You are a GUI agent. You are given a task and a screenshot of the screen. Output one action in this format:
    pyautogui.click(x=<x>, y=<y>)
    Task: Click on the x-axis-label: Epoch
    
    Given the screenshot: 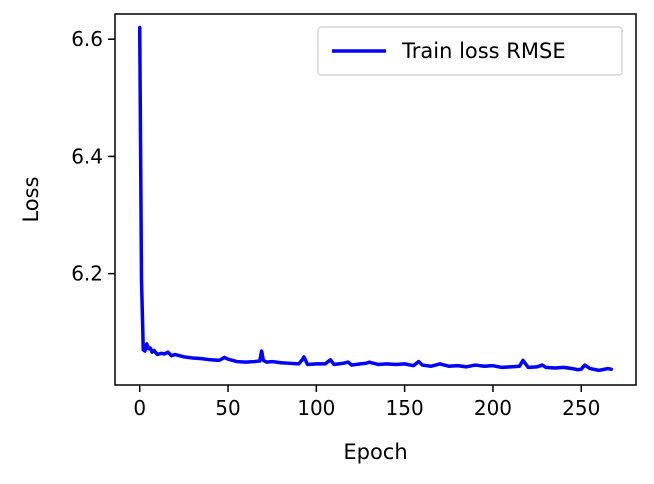 What is the action you would take?
    pyautogui.click(x=375, y=452)
    